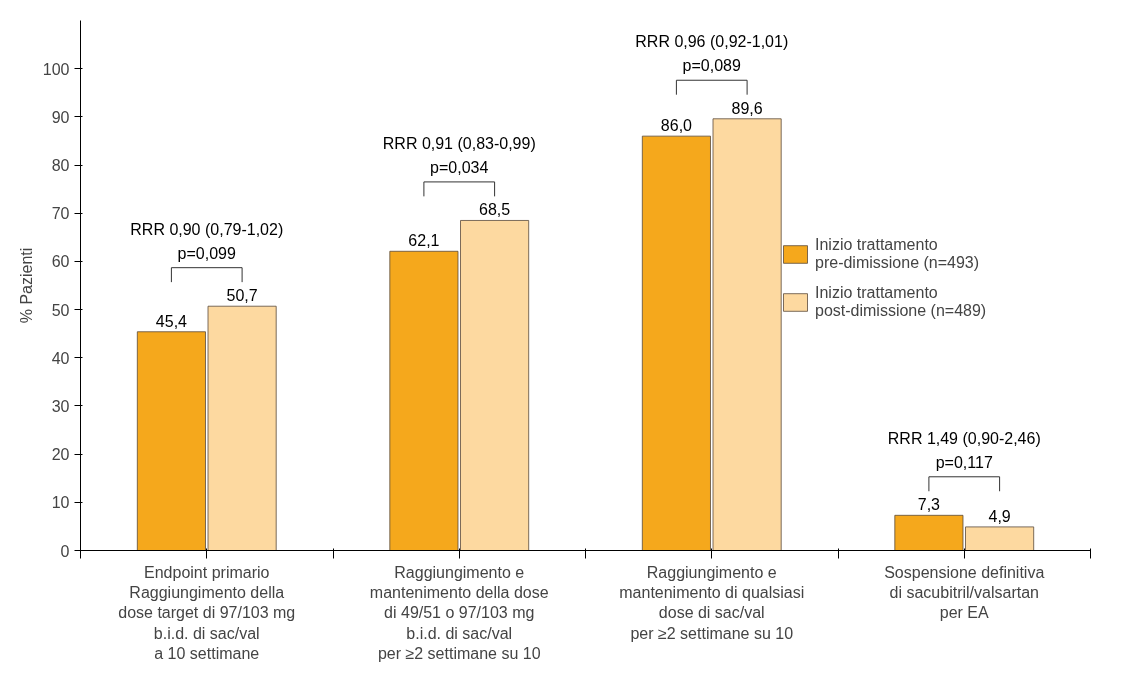  What do you see at coordinates (459, 155) in the screenshot?
I see `annotation: RRR 0,91 (0,83-0,99) p=0,034` at bounding box center [459, 155].